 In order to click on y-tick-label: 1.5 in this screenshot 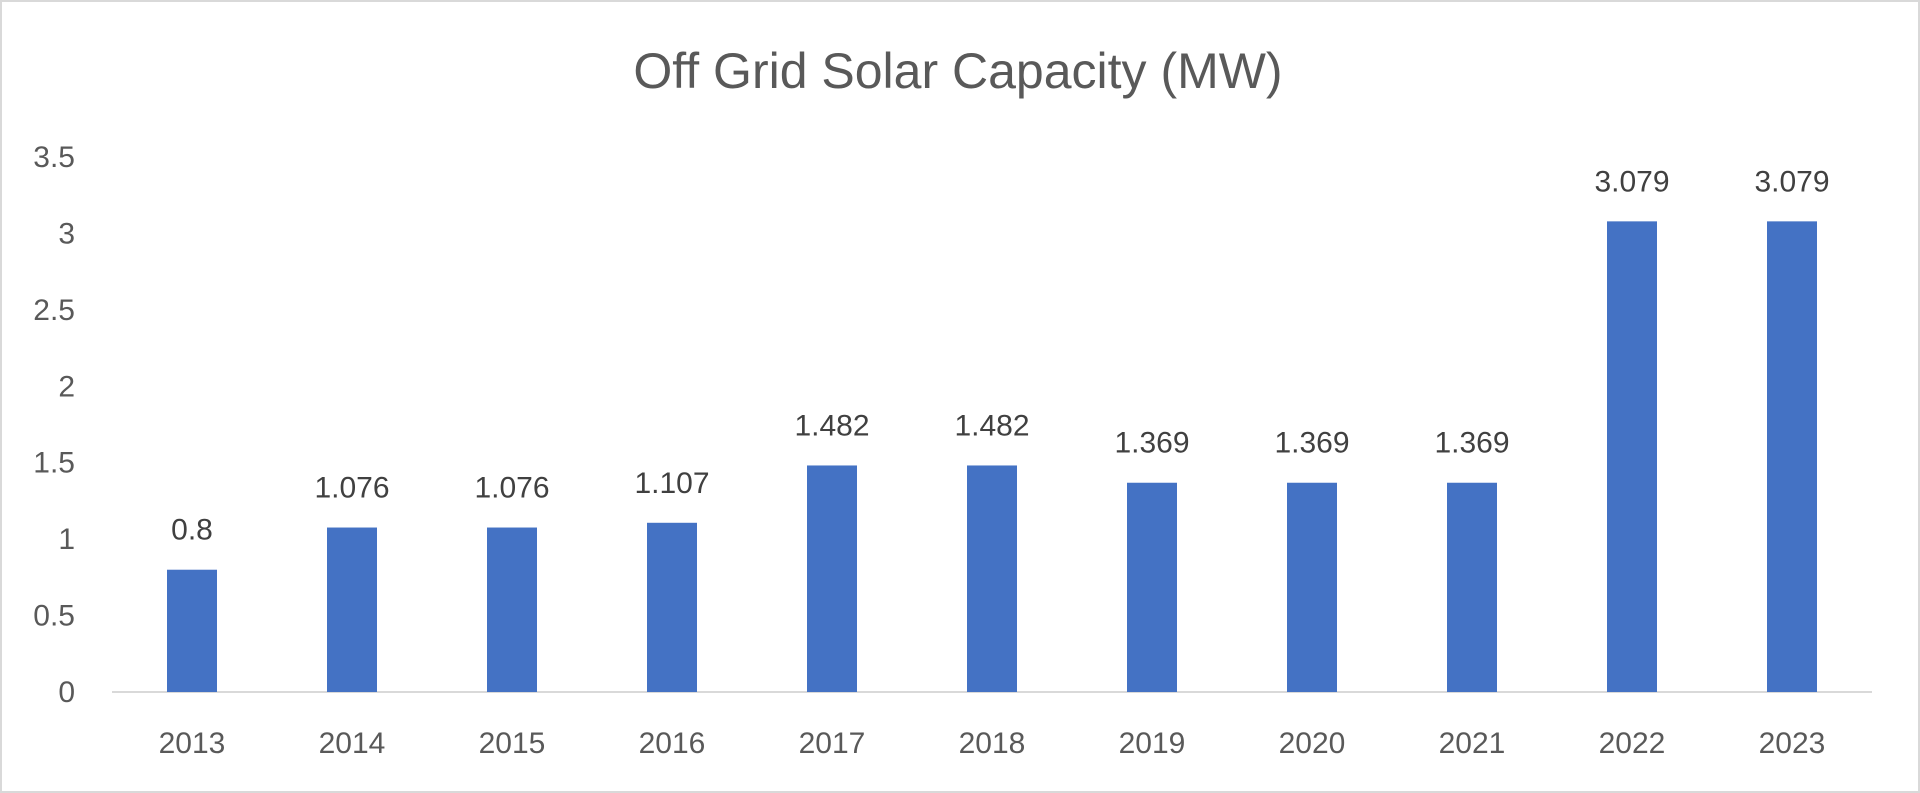, I will do `click(54, 463)`.